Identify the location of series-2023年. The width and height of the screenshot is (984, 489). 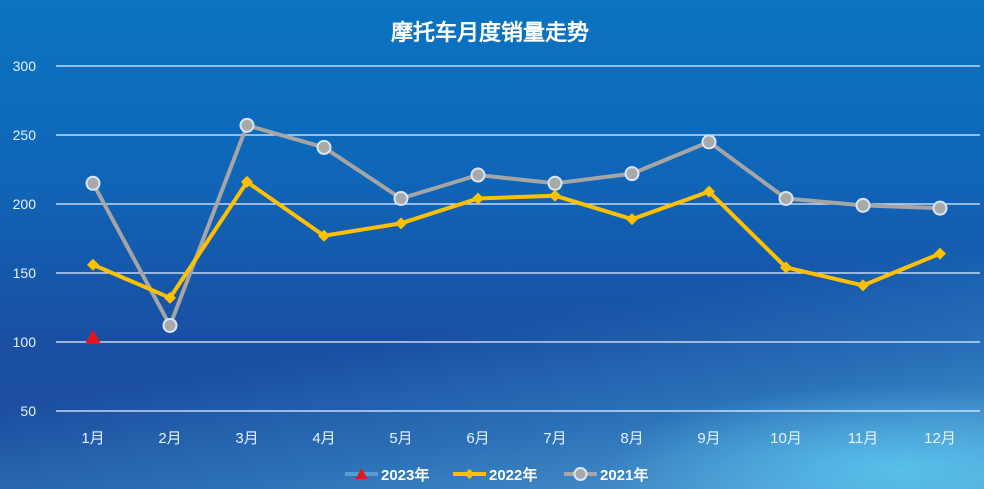
(93, 336).